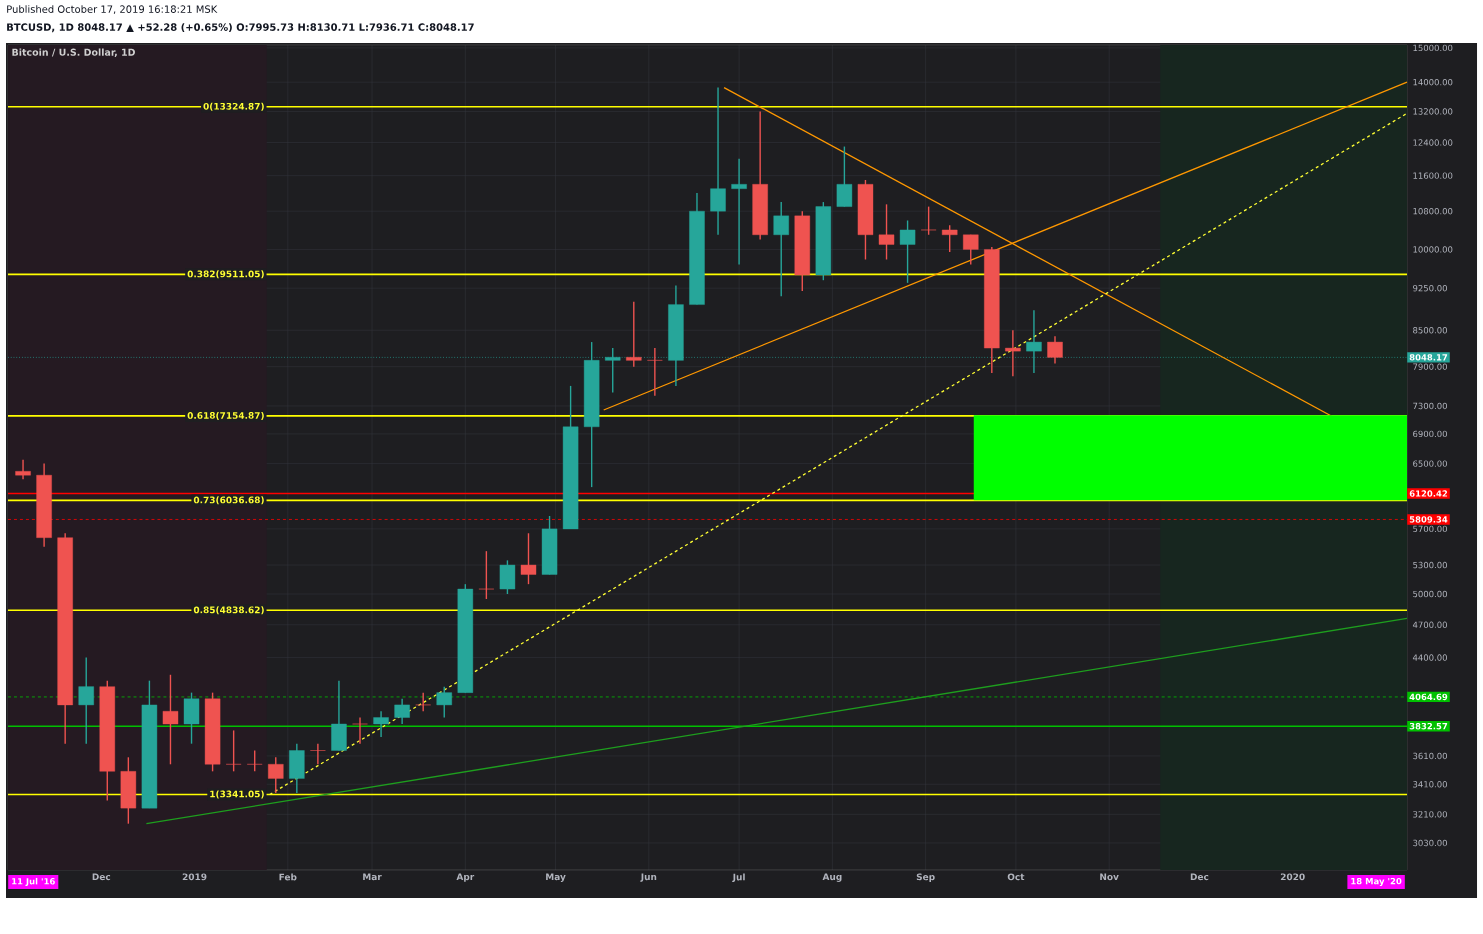 The image size is (1483, 934). Describe the element at coordinates (1430, 366) in the screenshot. I see `y-tick-label: 7900.00` at that location.